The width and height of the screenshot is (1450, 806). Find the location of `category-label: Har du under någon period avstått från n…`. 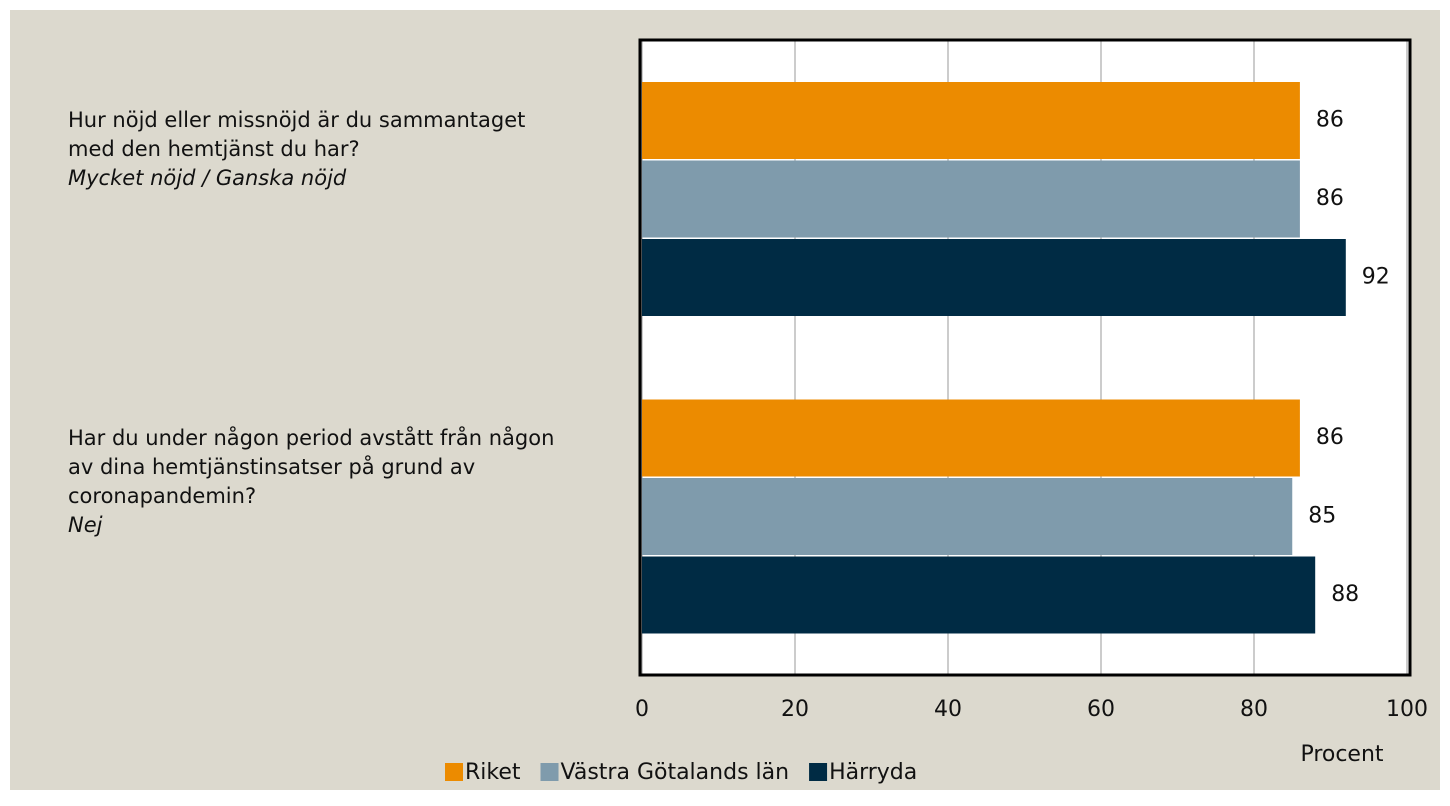

category-label: Har du under någon period avstått från n… is located at coordinates (318, 482).